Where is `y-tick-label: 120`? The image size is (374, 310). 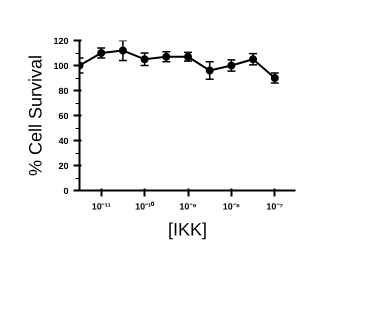
y-tick-label: 120 is located at coordinates (61, 41).